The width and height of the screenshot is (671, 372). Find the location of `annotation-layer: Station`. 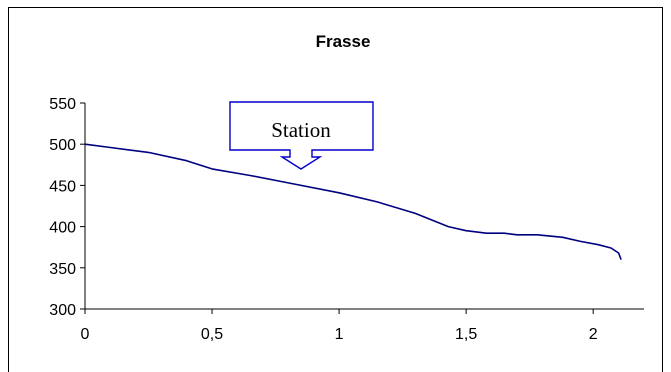

annotation-layer: Station is located at coordinates (301, 135).